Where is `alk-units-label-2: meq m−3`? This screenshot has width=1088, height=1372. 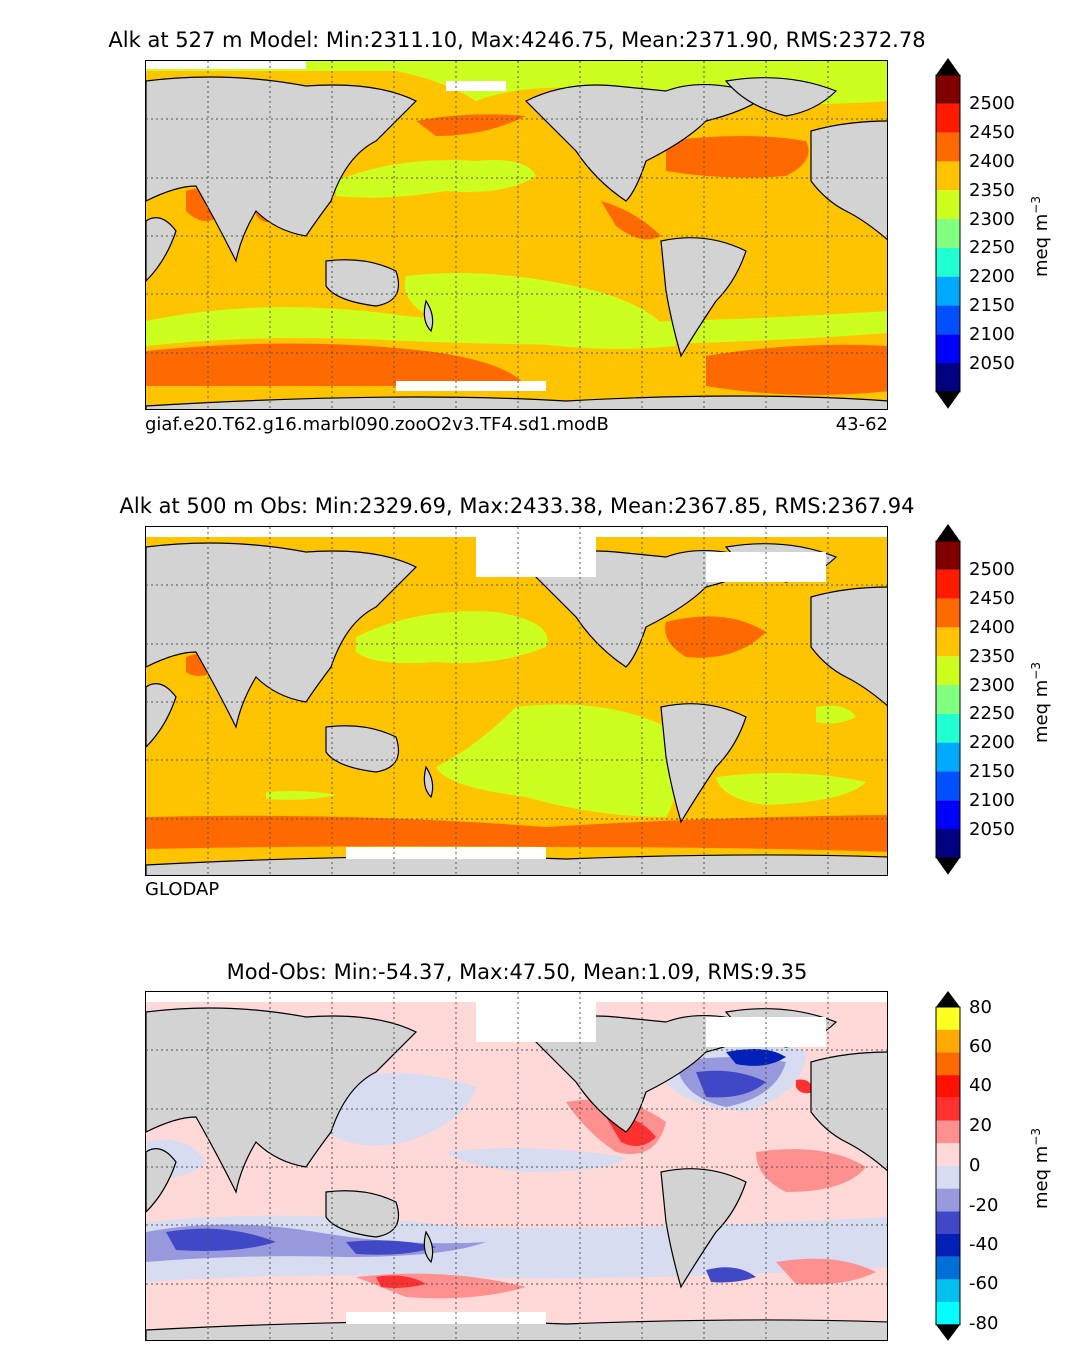
alk-units-label-2: meq m−3 is located at coordinates (1040, 702).